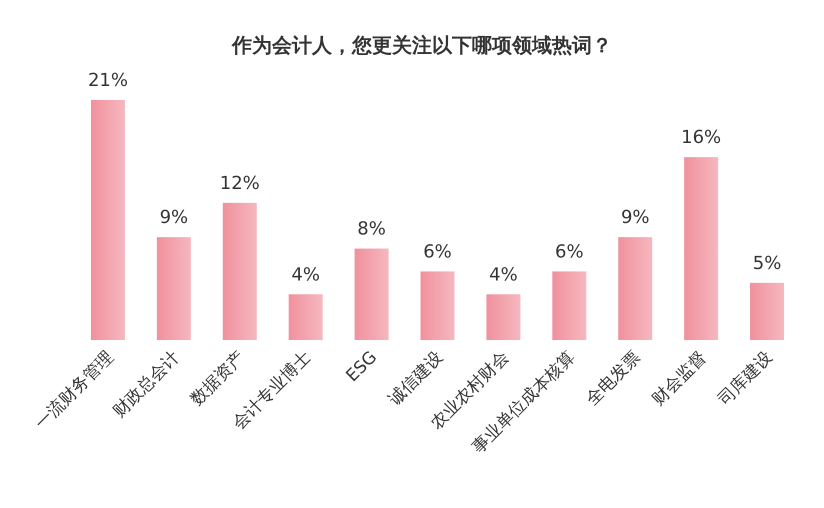 This screenshot has width=824, height=508. Describe the element at coordinates (240, 183) in the screenshot. I see `data-label: 12%` at that location.